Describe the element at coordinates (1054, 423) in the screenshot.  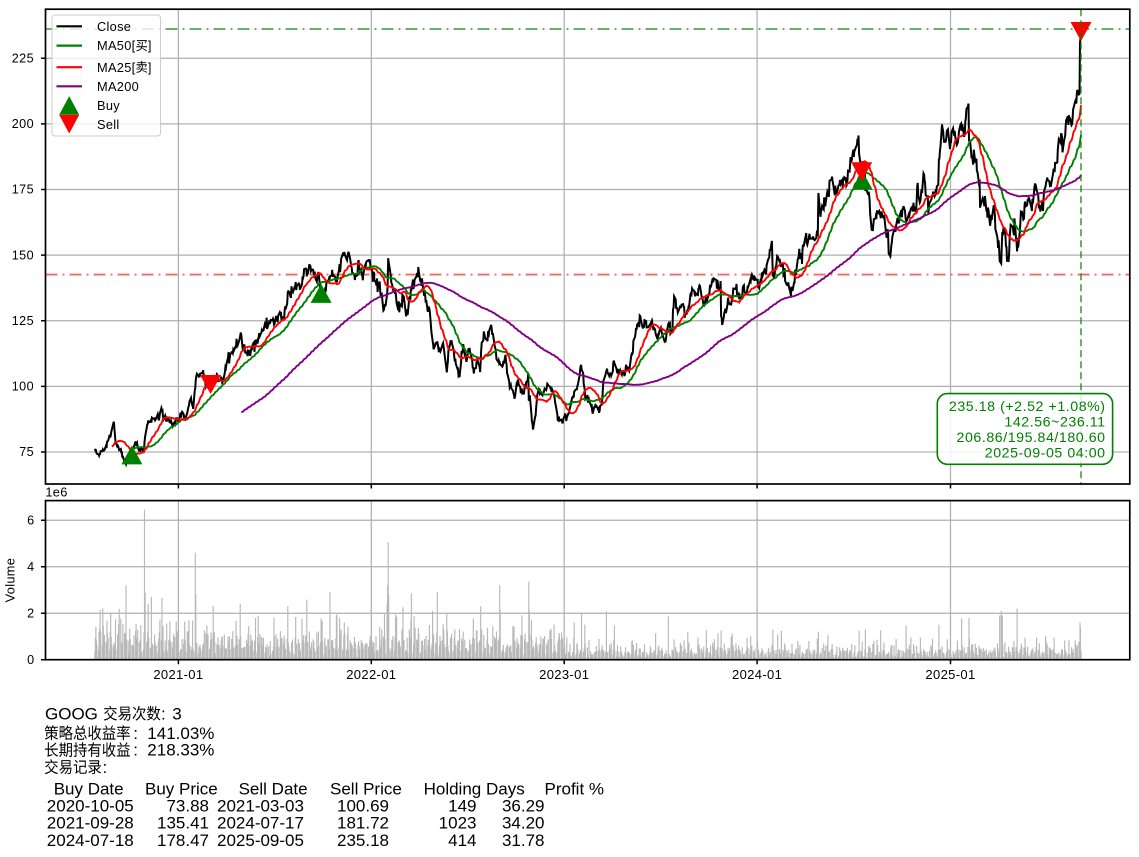
I see `svg-text: 142.56~236.11` at that location.